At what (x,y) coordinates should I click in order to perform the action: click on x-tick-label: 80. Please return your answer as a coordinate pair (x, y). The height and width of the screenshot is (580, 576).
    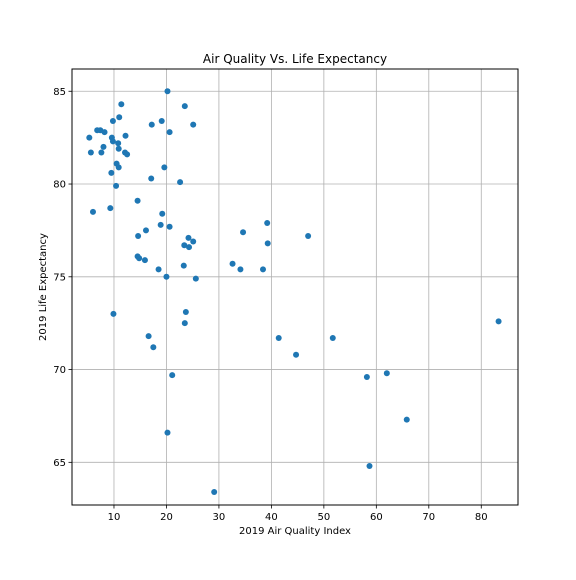
    Looking at the image, I should click on (481, 517).